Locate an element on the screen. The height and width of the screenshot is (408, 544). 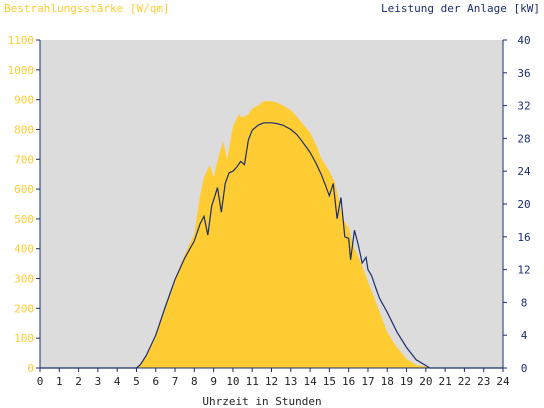
x-tick-label: 20 is located at coordinates (425, 381).